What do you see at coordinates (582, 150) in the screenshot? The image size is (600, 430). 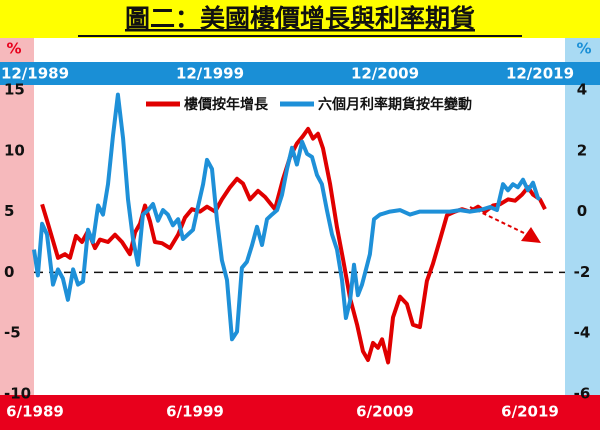 I see `y2-tick-label: 2` at bounding box center [582, 150].